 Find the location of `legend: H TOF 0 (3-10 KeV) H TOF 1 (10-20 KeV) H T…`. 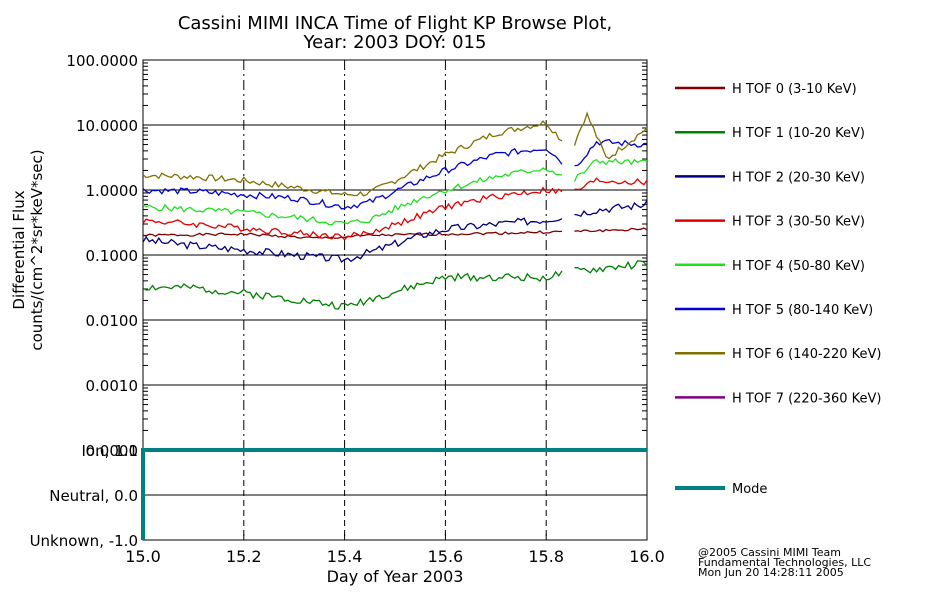

legend: H TOF 0 (3-10 KeV) H TOF 1 (10-20 KeV) H T… is located at coordinates (778, 289).